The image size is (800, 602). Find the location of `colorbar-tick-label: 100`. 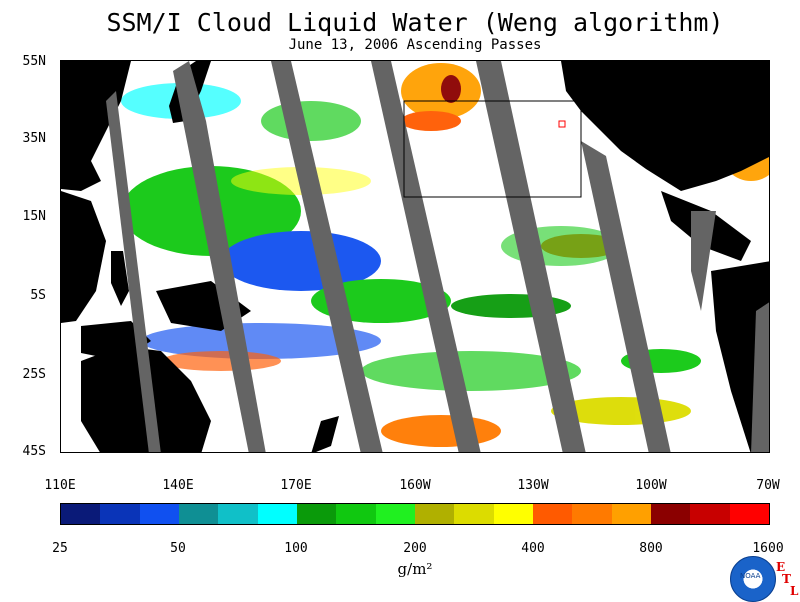

colorbar-tick-label: 100 is located at coordinates (296, 548).